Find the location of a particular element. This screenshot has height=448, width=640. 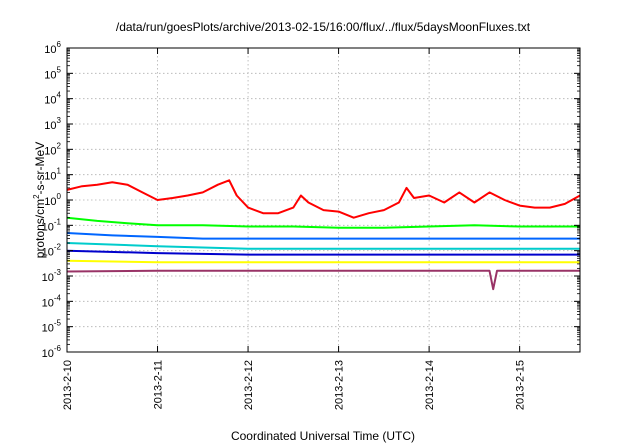

y-tick-exponent: 4 is located at coordinates (59, 95).